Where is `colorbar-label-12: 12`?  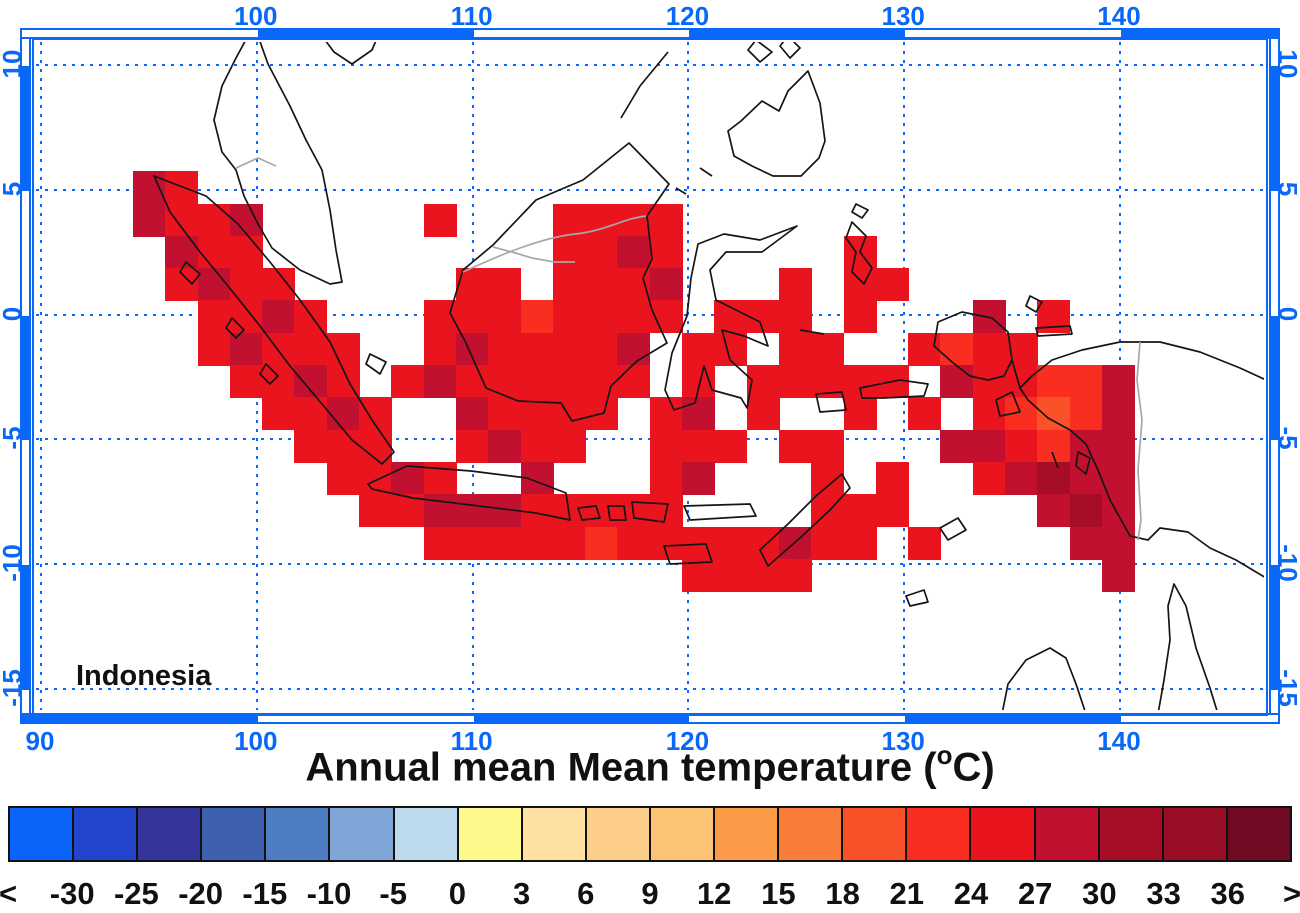
colorbar-label-12: 12 is located at coordinates (714, 893).